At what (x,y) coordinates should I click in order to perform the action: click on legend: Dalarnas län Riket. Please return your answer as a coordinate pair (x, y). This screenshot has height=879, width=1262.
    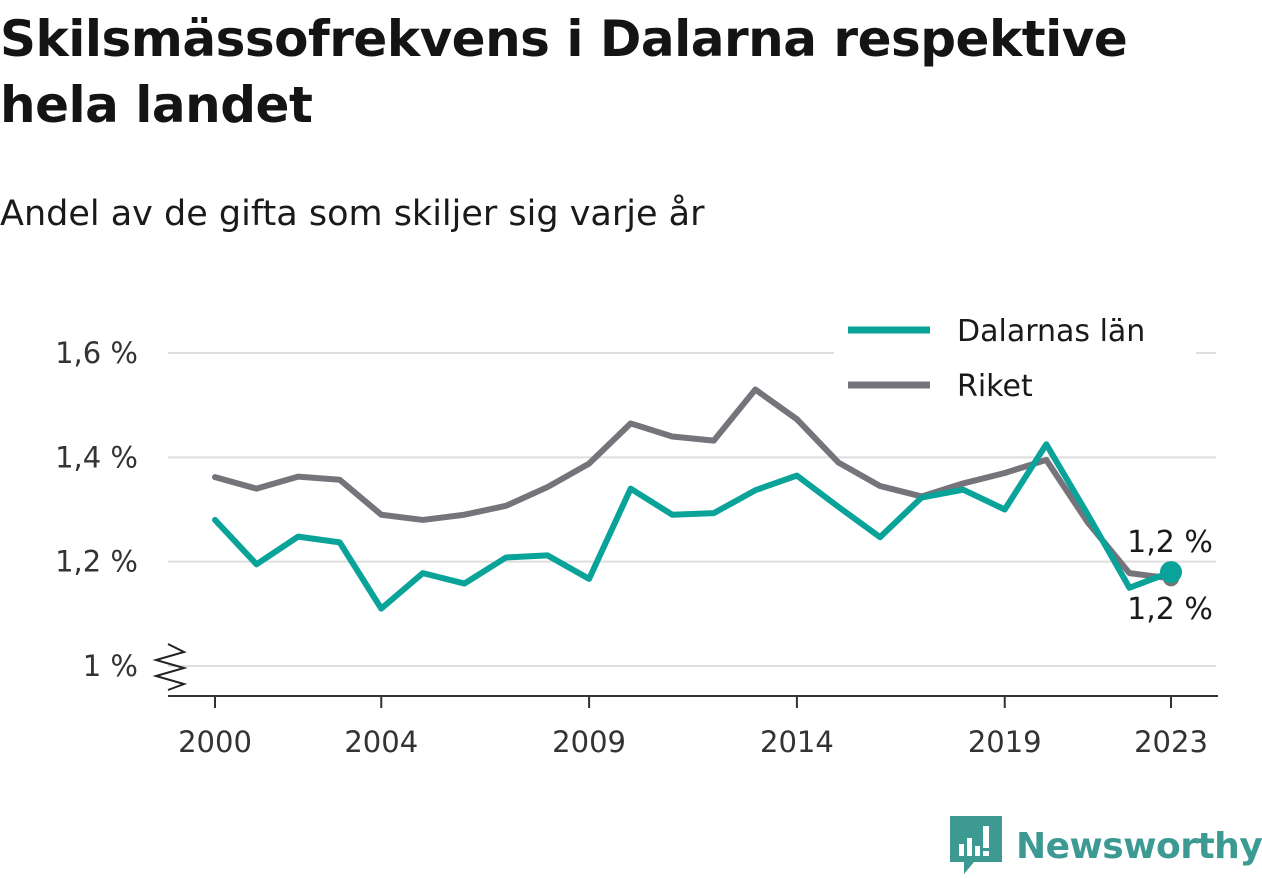
    Looking at the image, I should click on (1015, 360).